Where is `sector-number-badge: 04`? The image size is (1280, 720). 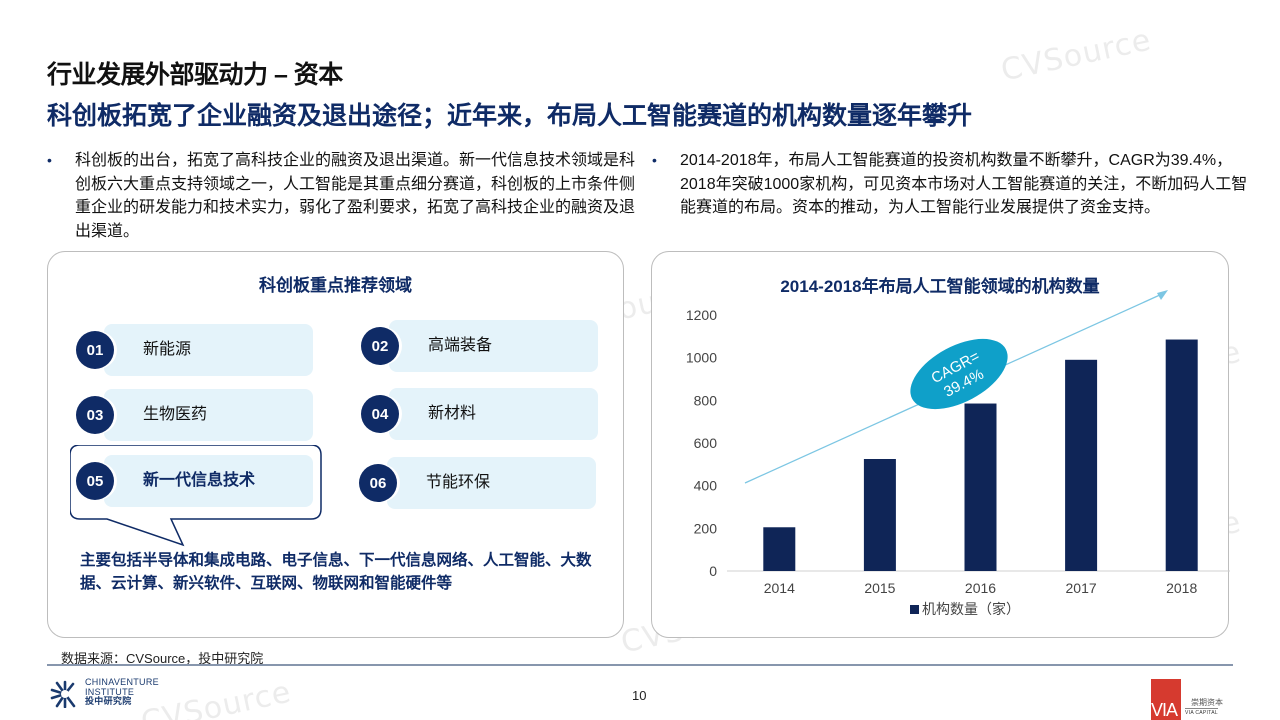
sector-number-badge: 04 is located at coordinates (380, 414).